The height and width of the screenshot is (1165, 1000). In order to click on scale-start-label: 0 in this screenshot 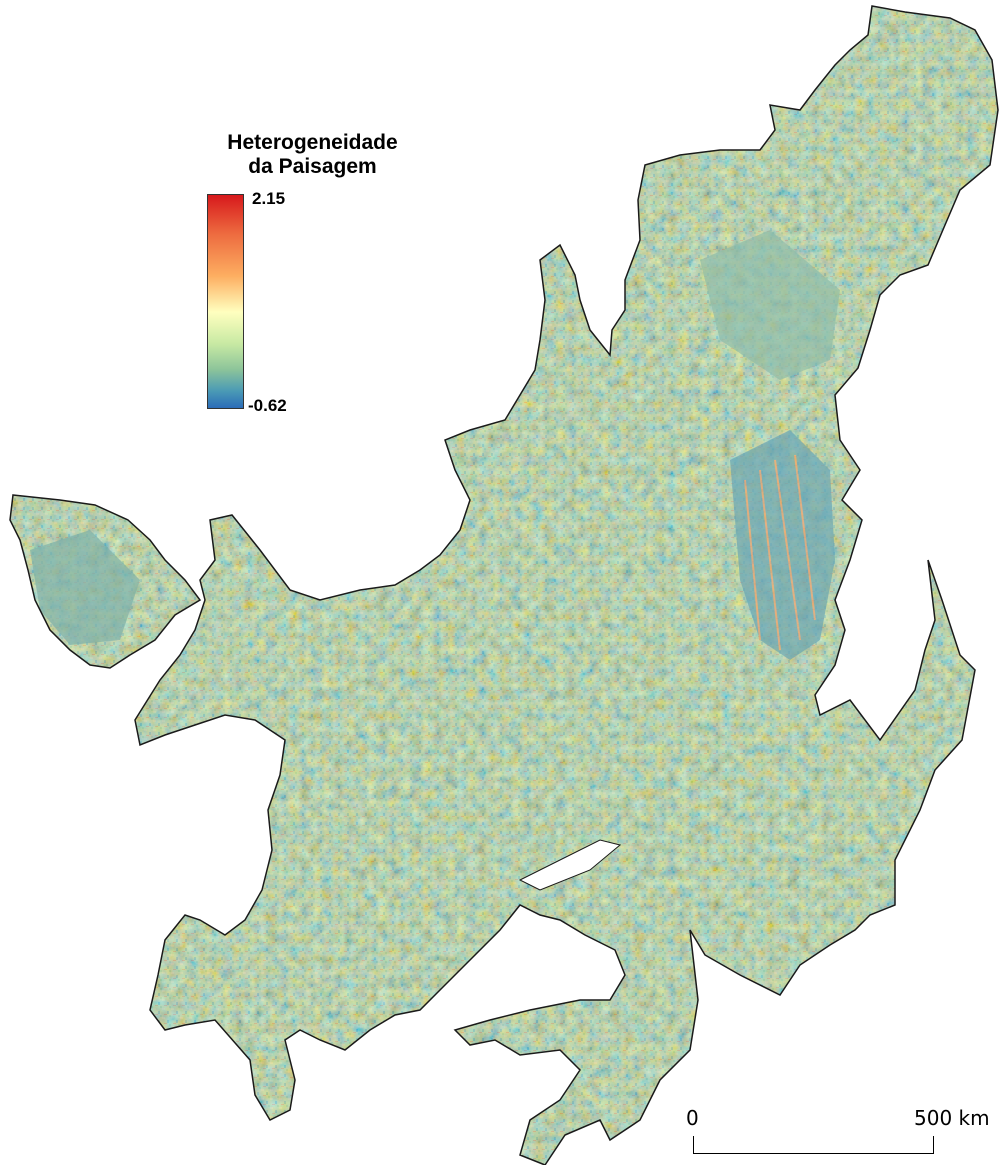, I will do `click(692, 1118)`.